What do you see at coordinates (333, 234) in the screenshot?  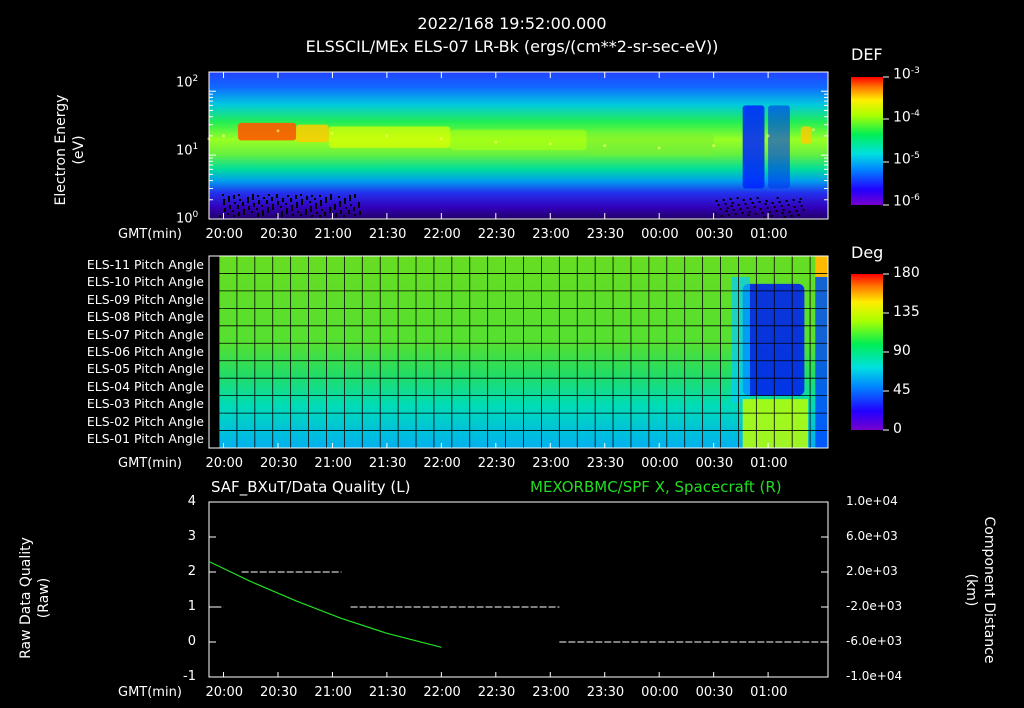 I see `xtick-1-2: 21:00` at bounding box center [333, 234].